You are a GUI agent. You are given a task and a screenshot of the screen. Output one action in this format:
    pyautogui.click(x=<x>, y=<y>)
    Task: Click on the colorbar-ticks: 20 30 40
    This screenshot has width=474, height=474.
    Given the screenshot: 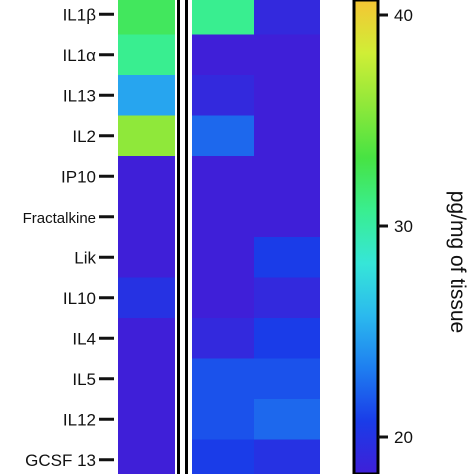 What is the action you would take?
    pyautogui.click(x=395, y=226)
    